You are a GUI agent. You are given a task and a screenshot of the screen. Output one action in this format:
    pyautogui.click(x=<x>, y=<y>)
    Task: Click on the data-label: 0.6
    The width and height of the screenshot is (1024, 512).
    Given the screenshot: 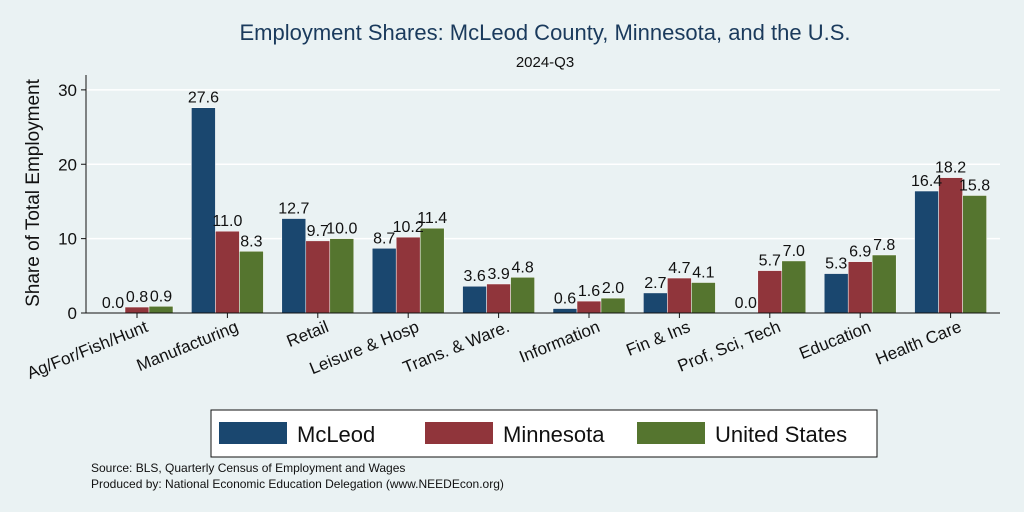 What is the action you would take?
    pyautogui.click(x=565, y=299)
    